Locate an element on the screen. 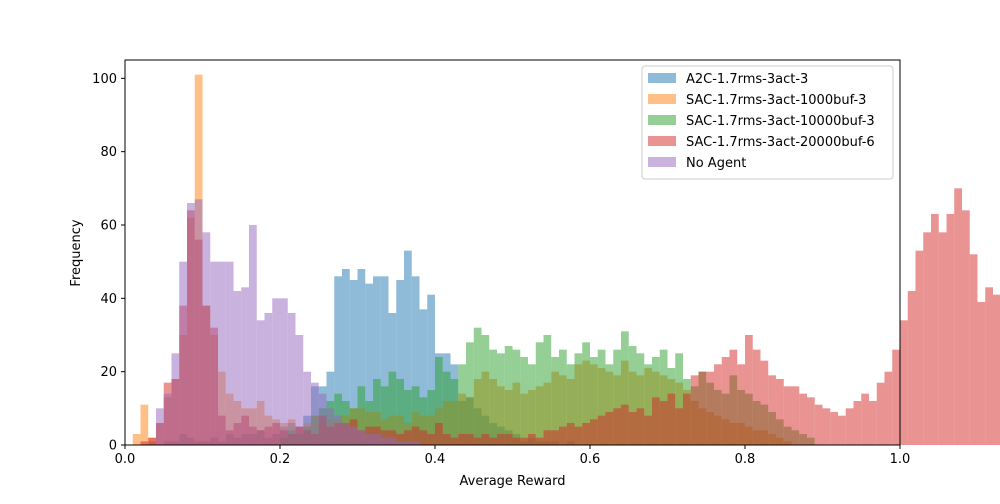 The image size is (1000, 504). x-tick-label: 1.0 is located at coordinates (900, 459).